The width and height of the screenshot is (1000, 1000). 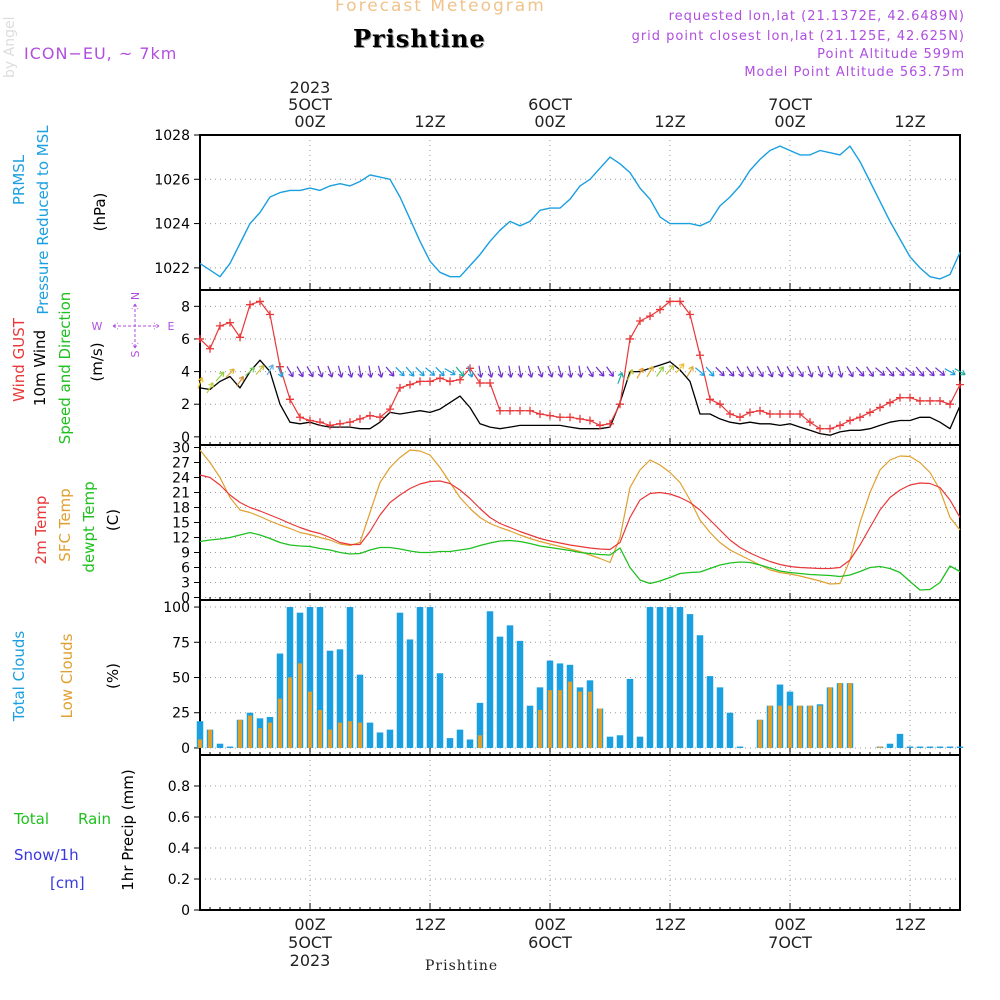 What do you see at coordinates (580, 832) in the screenshot?
I see `panel-frame` at bounding box center [580, 832].